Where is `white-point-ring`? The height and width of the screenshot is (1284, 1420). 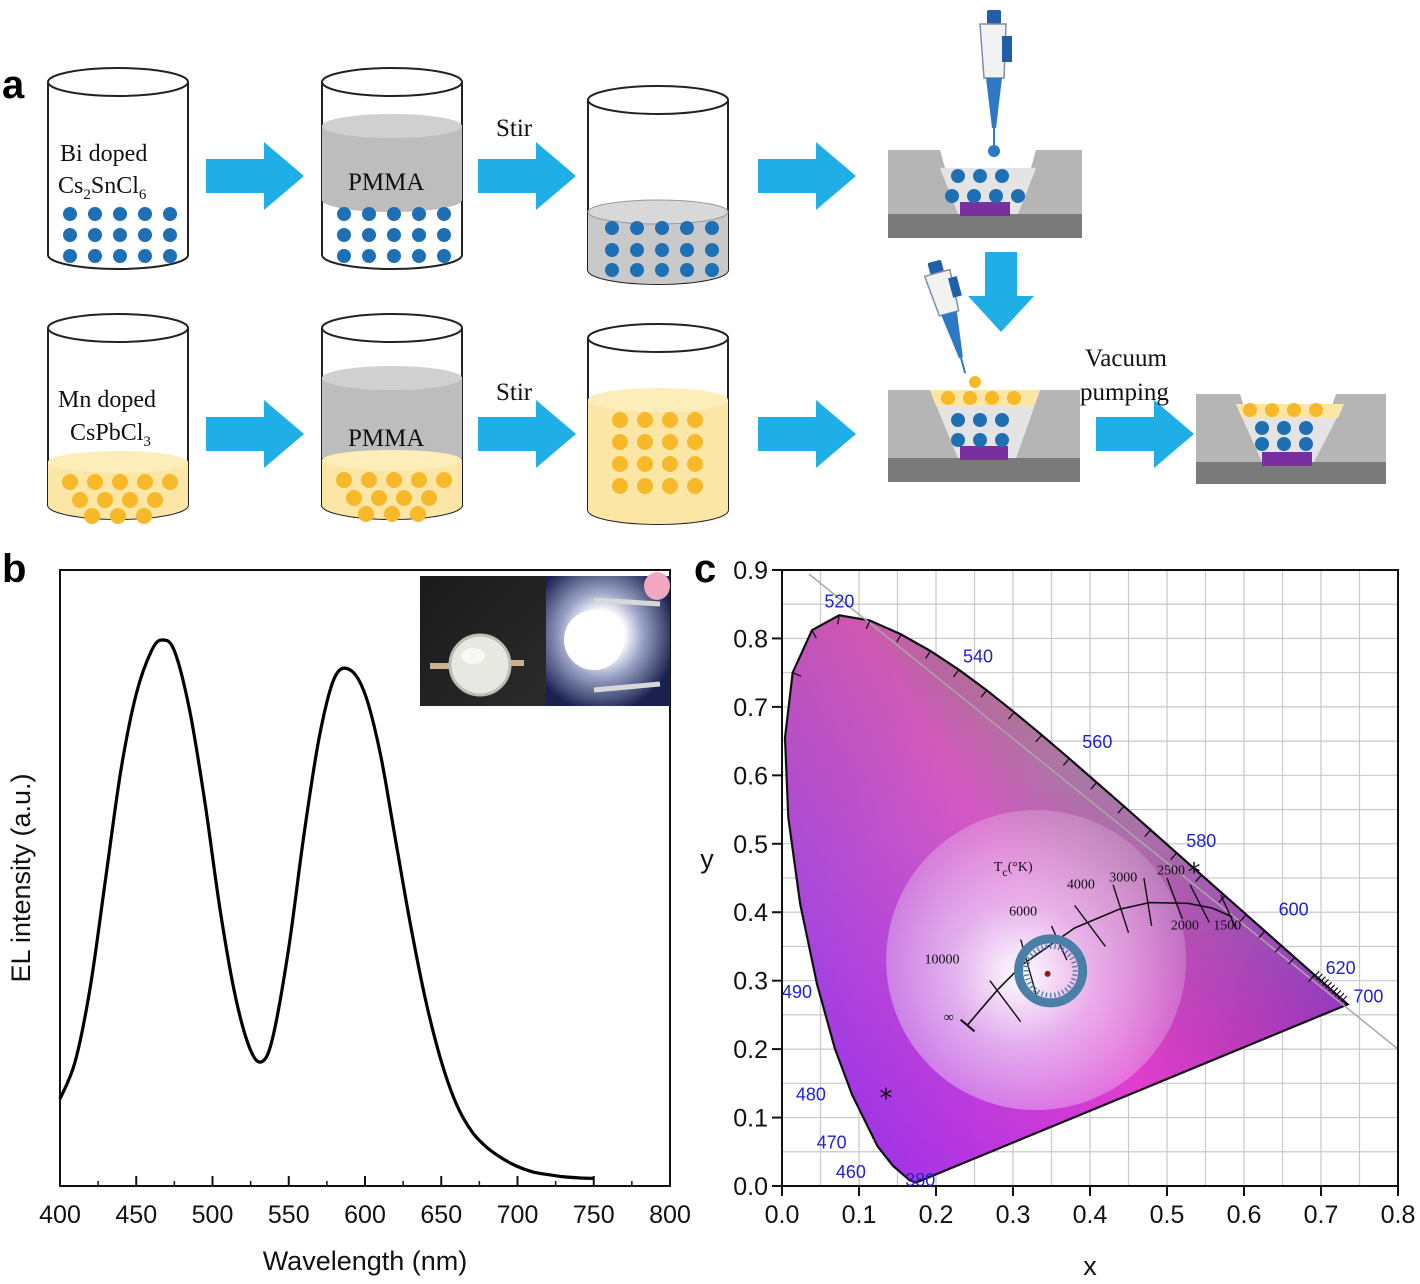
white-point-ring is located at coordinates (1051, 971).